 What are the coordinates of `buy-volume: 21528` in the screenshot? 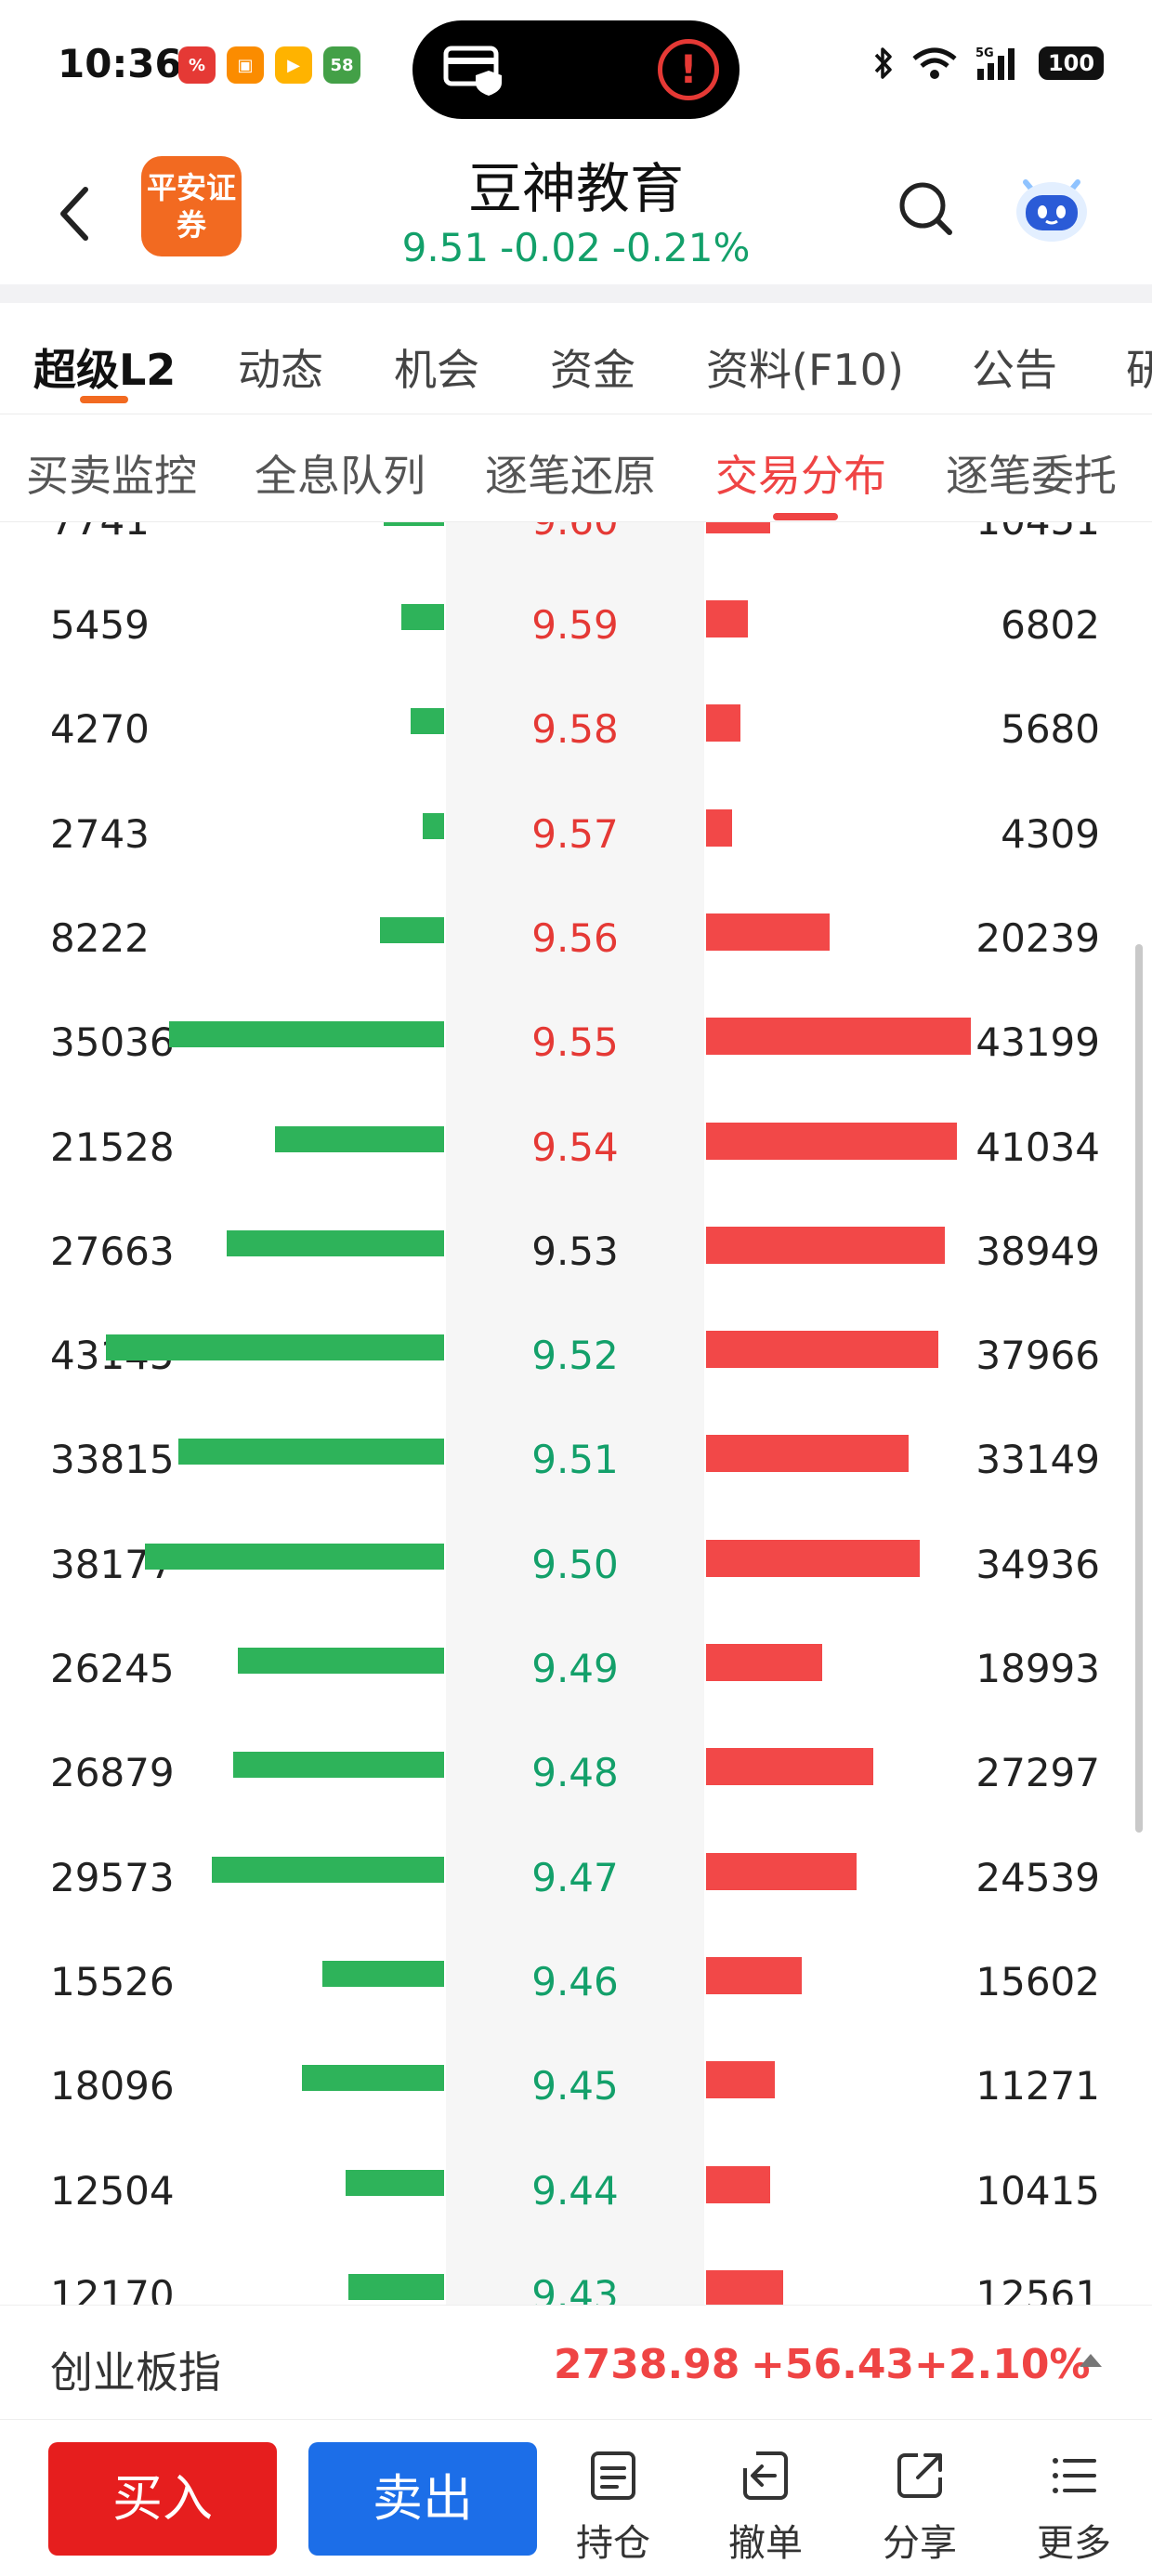 It's located at (112, 1147).